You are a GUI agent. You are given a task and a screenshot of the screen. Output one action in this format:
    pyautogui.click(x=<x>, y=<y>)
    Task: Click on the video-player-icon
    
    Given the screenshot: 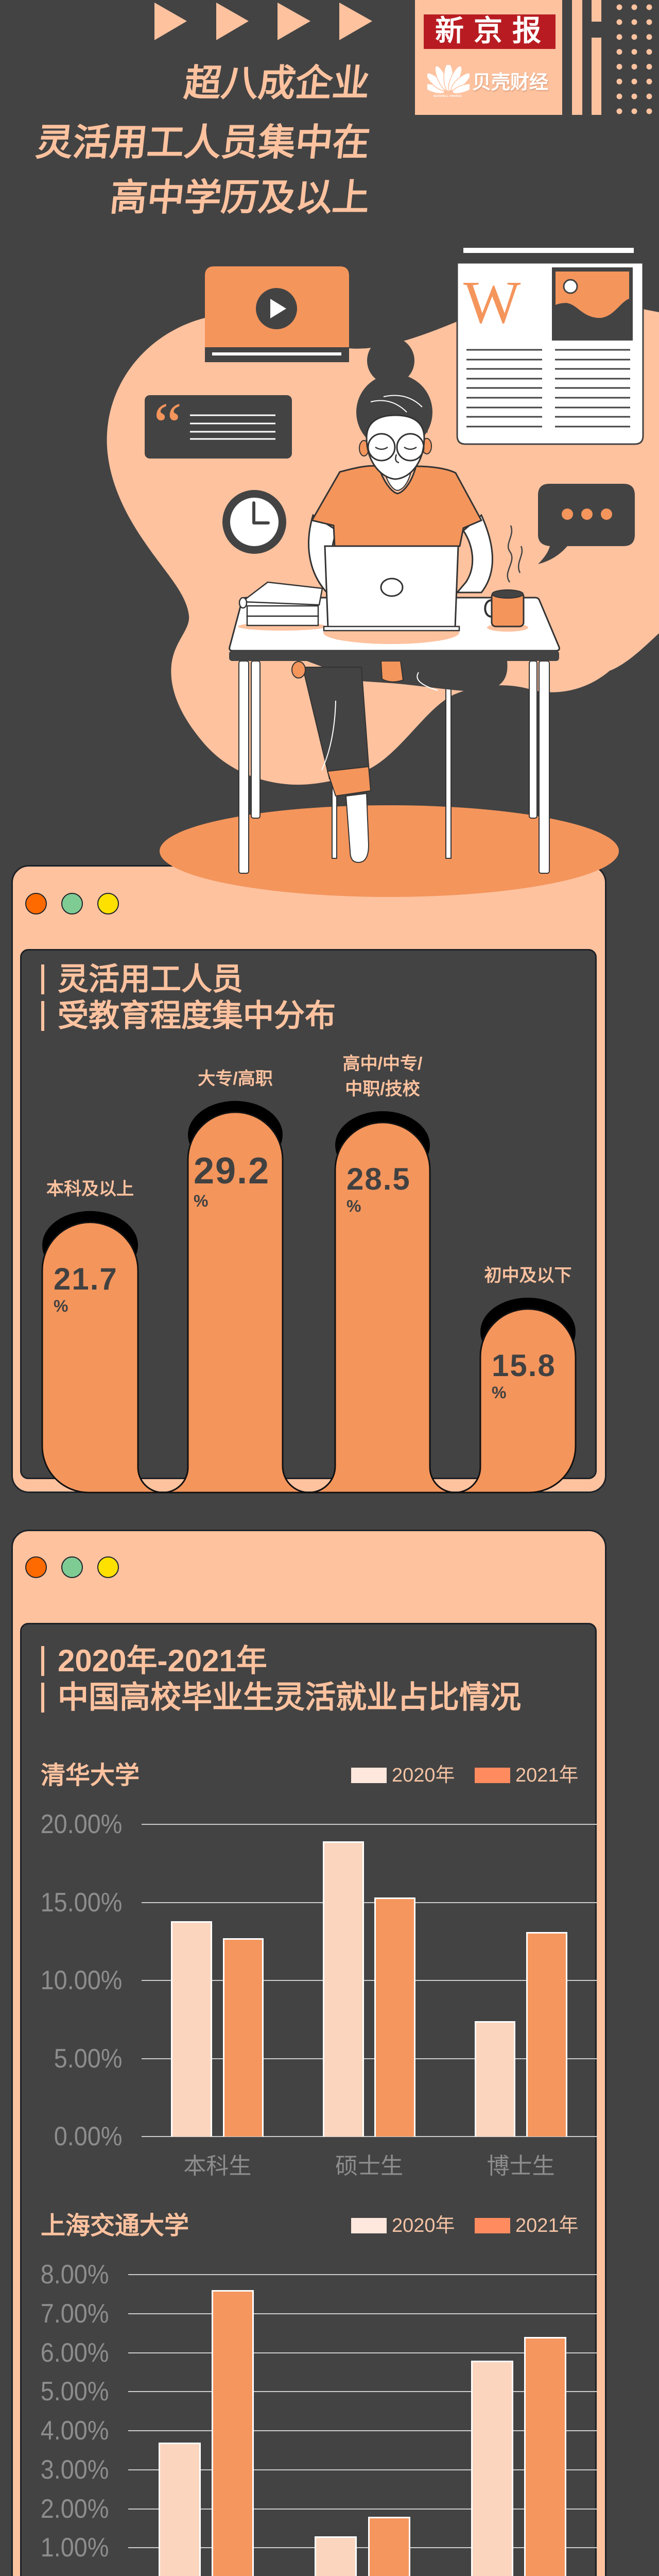 What is the action you would take?
    pyautogui.click(x=277, y=314)
    